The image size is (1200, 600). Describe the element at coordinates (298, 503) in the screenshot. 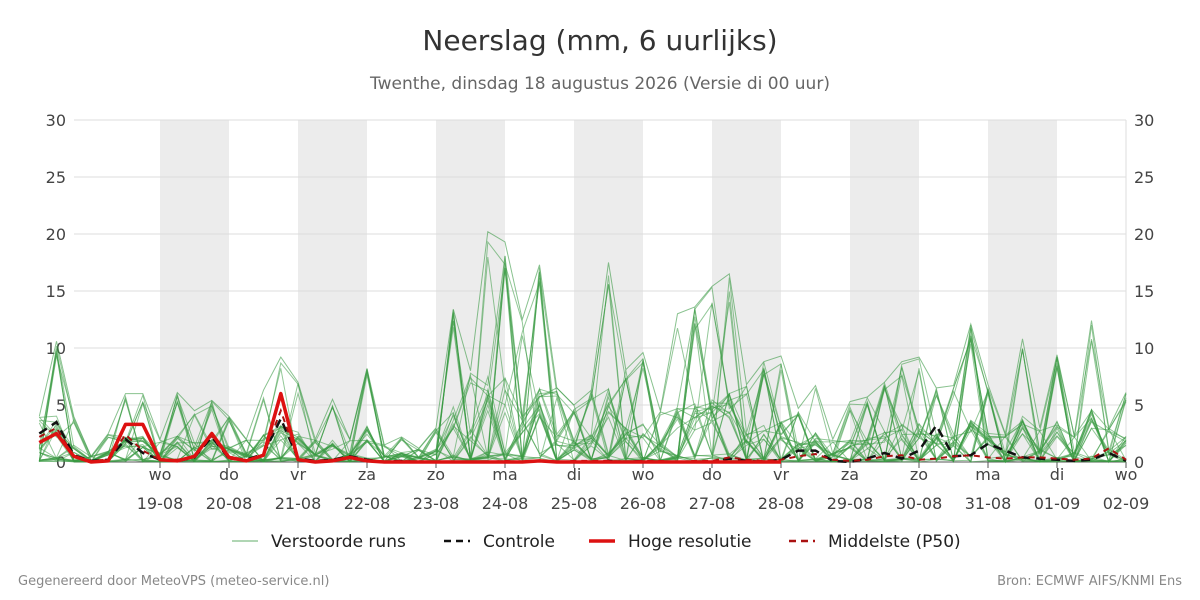

I see `x-tick-date: 21-08` at that location.